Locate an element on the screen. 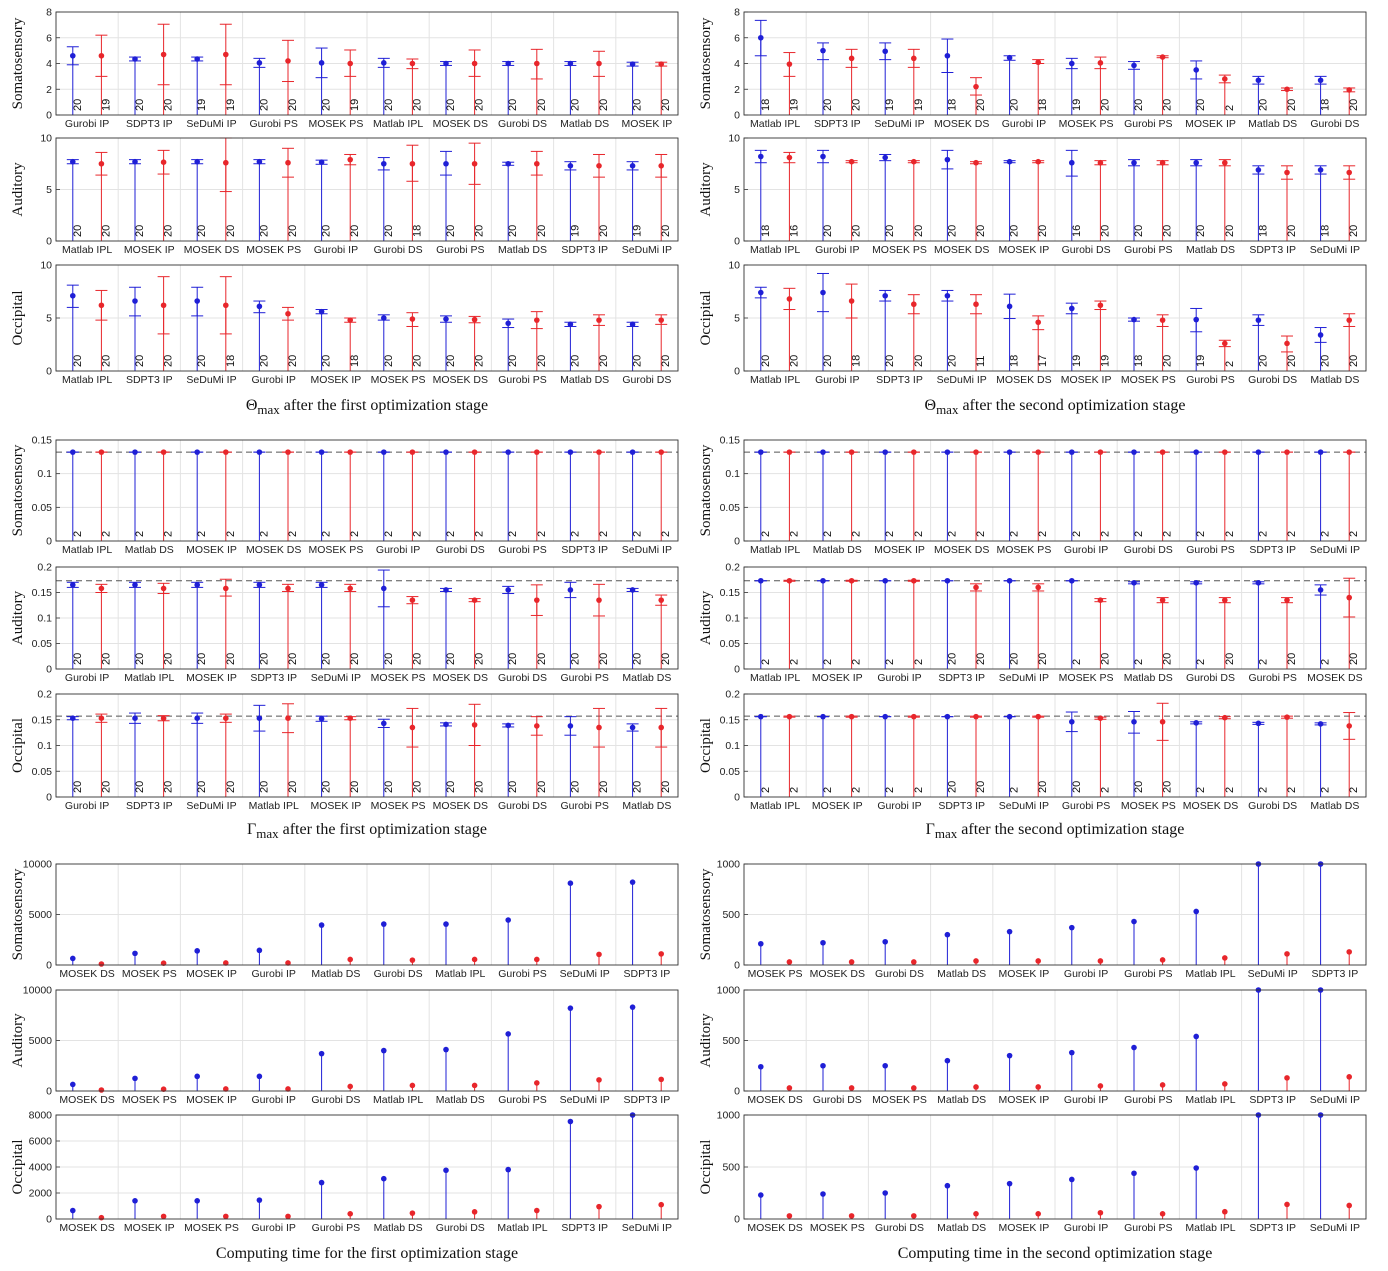 The image size is (1388, 1271). panel-caption: Θmax after the first optimization stage is located at coordinates (367, 407).